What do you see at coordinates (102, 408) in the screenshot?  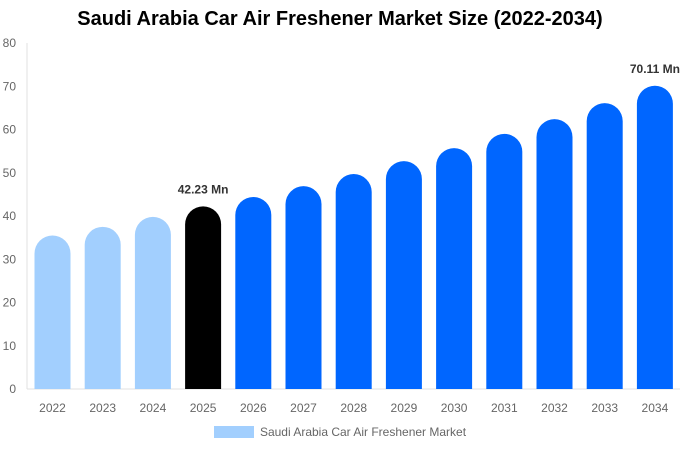 I see `x-tick-label: 2023` at bounding box center [102, 408].